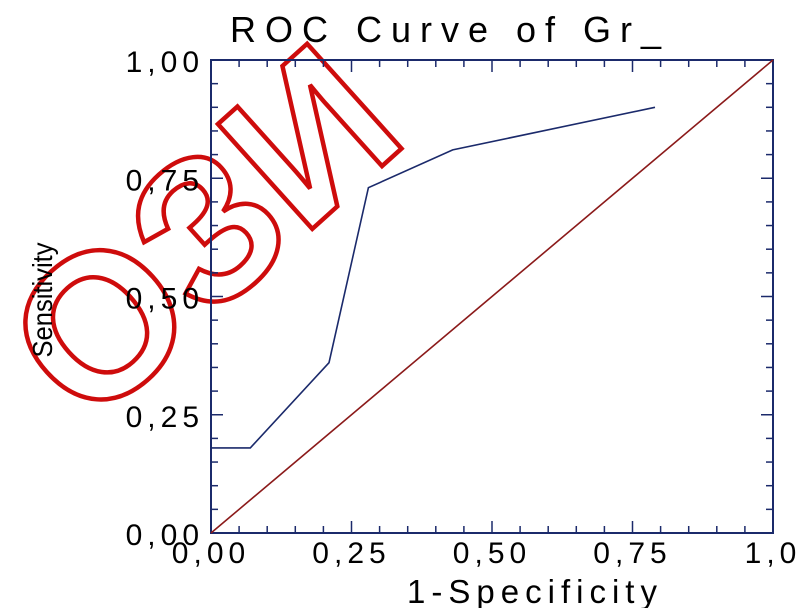 Image resolution: width=804 pixels, height=613 pixels. I want to click on x-axis-label: 1-Specificity, so click(535, 590).